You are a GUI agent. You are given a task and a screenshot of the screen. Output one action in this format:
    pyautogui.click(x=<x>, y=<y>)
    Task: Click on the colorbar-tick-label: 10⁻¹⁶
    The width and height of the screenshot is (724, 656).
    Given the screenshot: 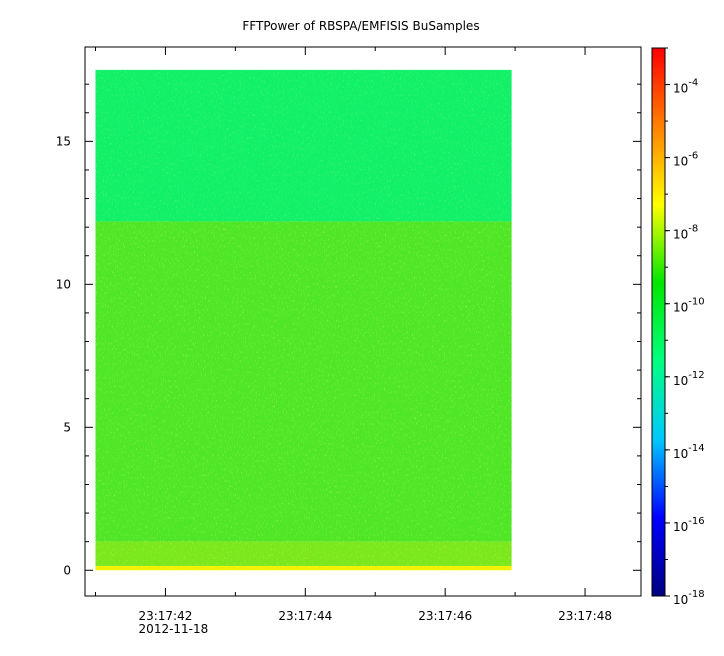 What is the action you would take?
    pyautogui.click(x=689, y=525)
    